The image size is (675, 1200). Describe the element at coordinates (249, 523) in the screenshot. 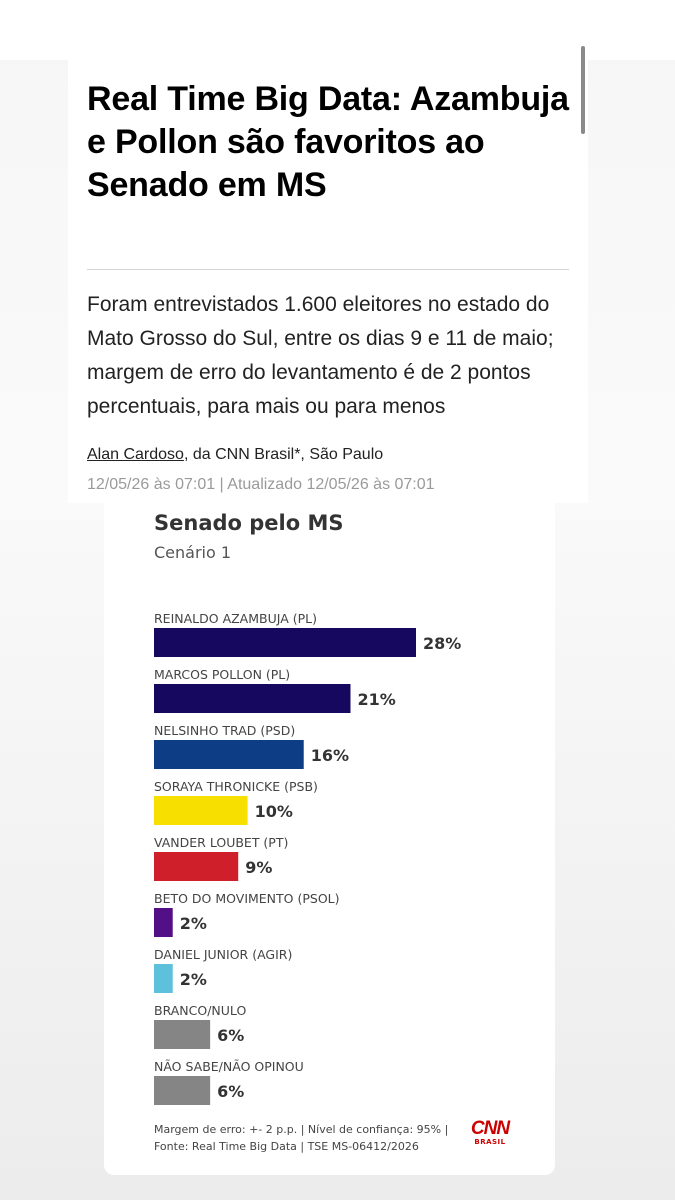

I see `chart-title: Senado pelo MS` at that location.